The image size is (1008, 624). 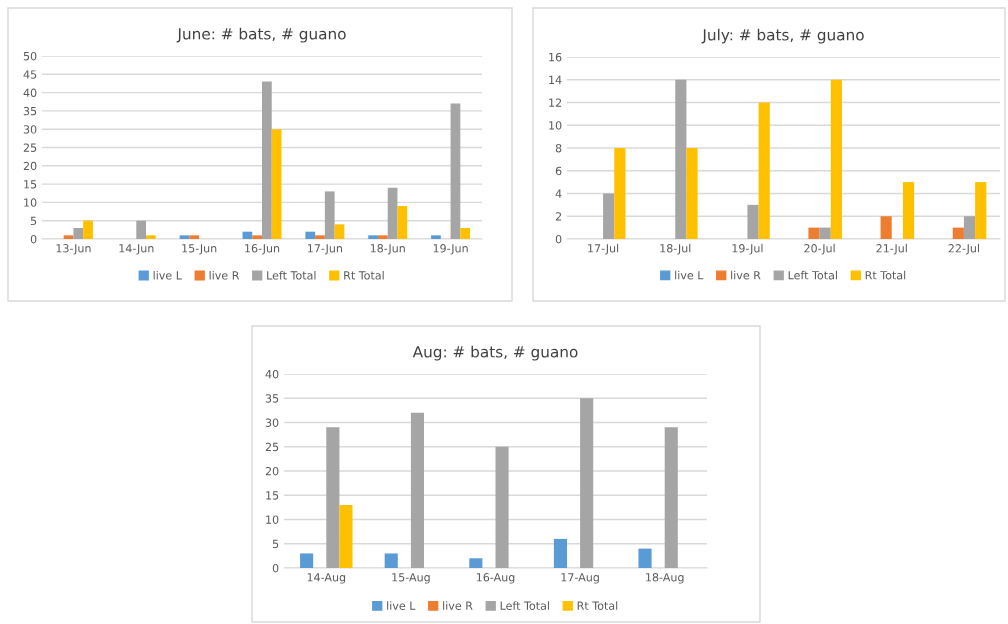 I want to click on x-tick-label: 21-Jul, so click(x=891, y=249).